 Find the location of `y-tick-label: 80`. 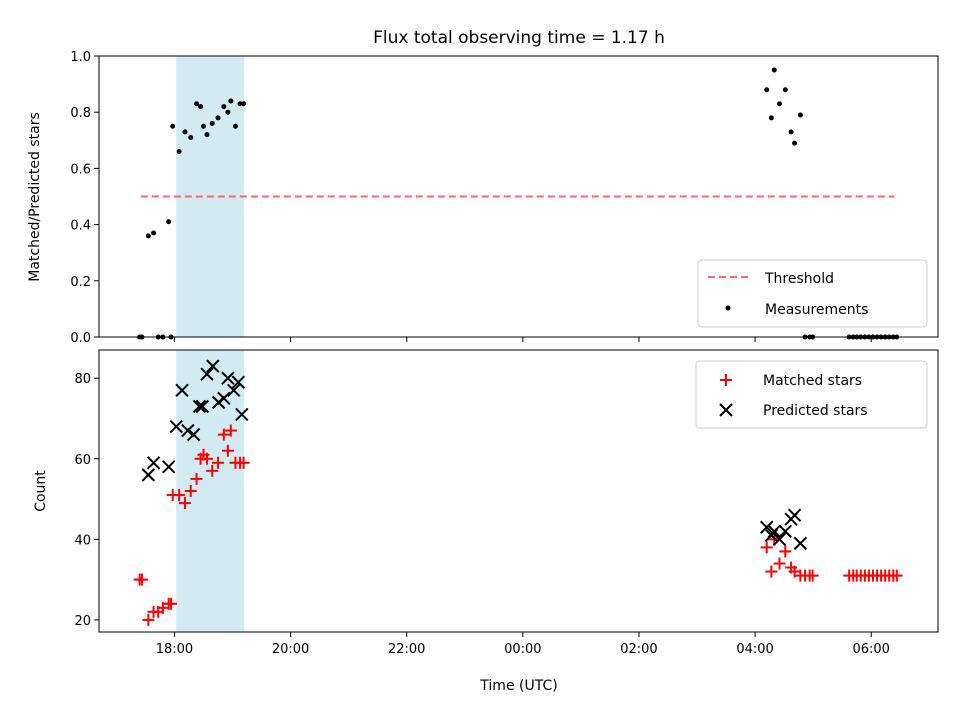

y-tick-label: 80 is located at coordinates (82, 379).